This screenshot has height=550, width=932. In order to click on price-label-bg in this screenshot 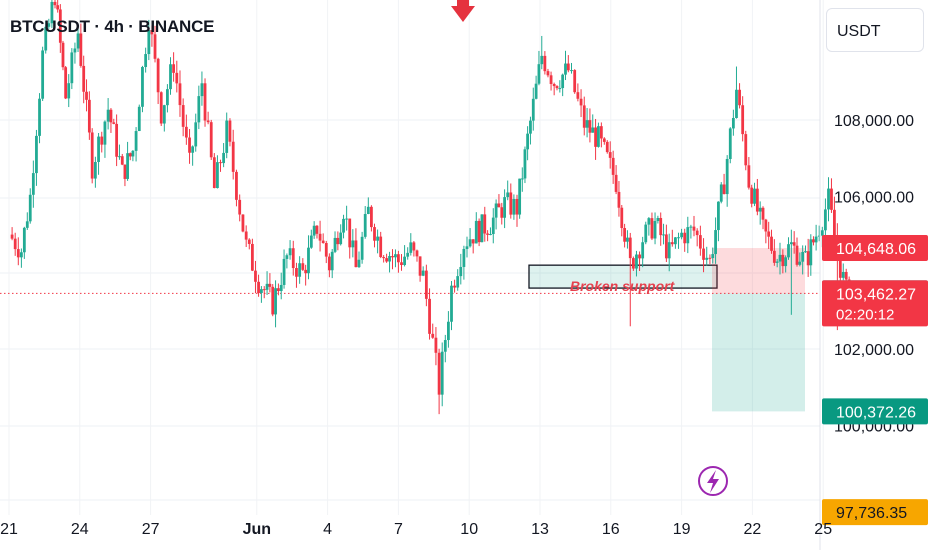, I will do `click(875, 411)`.